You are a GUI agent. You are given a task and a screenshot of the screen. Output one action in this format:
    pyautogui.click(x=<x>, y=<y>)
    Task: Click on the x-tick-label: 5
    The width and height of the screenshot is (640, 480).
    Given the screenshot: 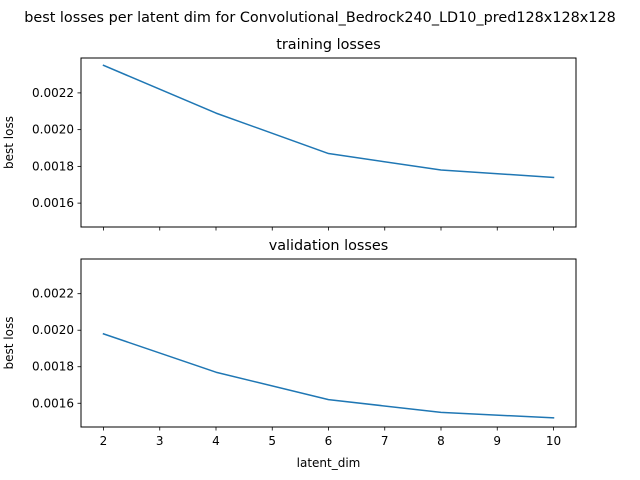 What is the action you would take?
    pyautogui.click(x=272, y=441)
    